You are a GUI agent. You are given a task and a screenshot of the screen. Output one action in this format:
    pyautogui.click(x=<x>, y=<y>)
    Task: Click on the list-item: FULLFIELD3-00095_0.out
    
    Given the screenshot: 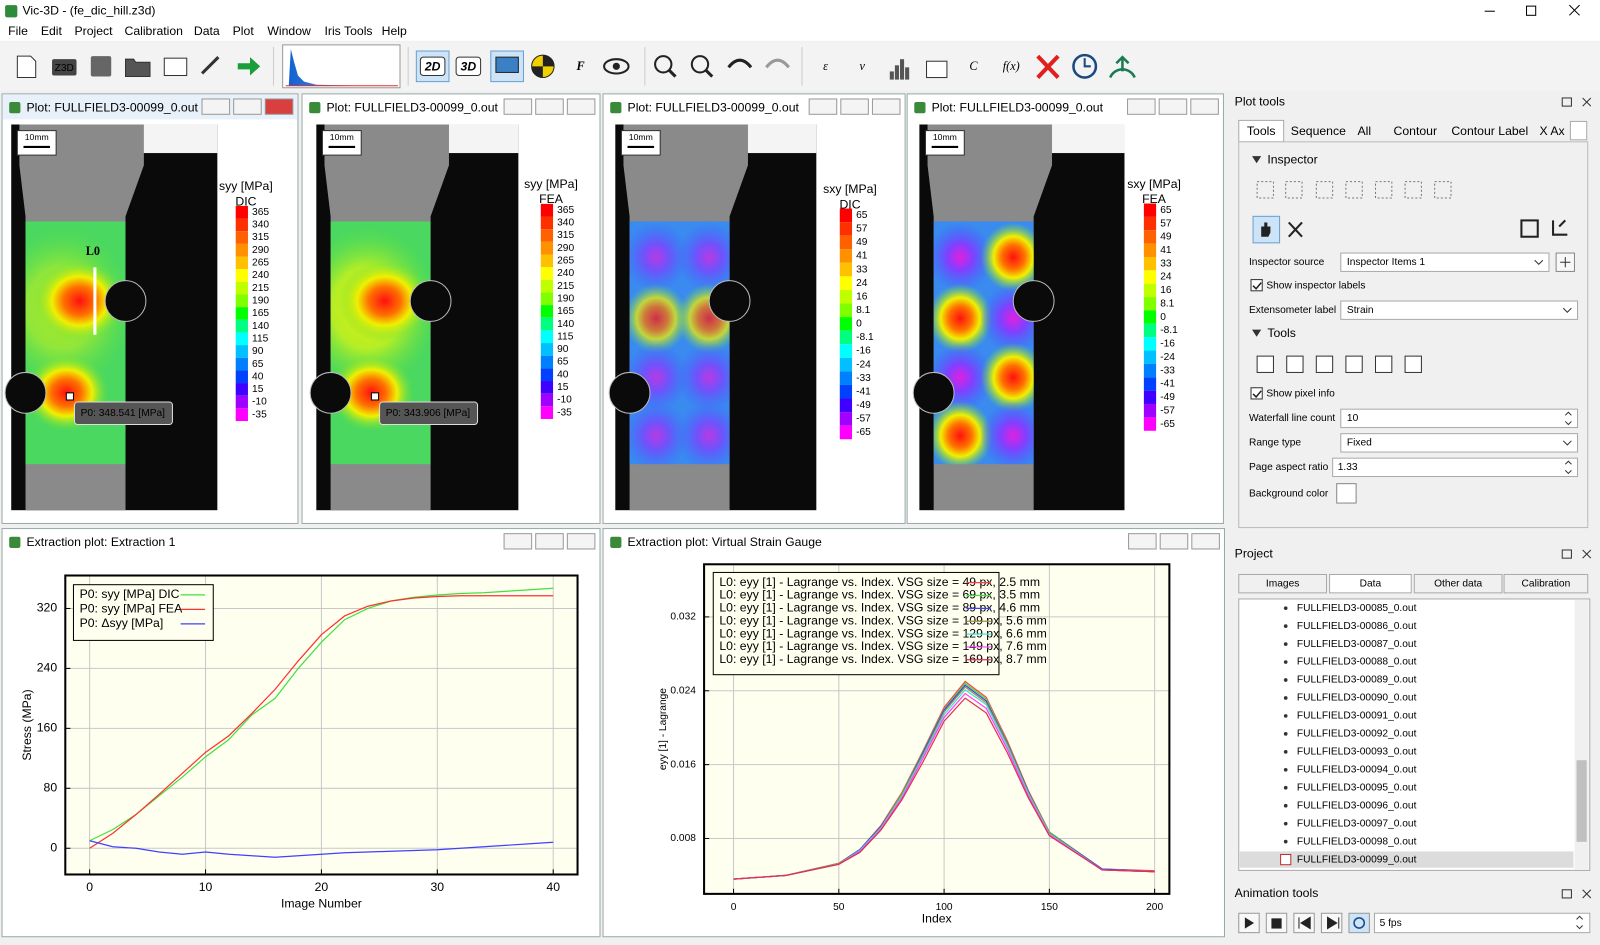 What is the action you would take?
    pyautogui.click(x=1357, y=787)
    